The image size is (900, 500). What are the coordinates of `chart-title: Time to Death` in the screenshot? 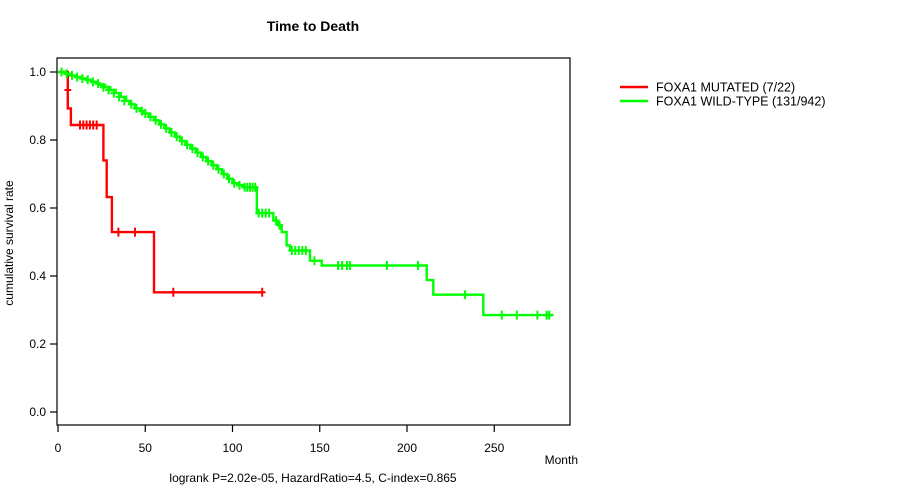 It's located at (313, 26).